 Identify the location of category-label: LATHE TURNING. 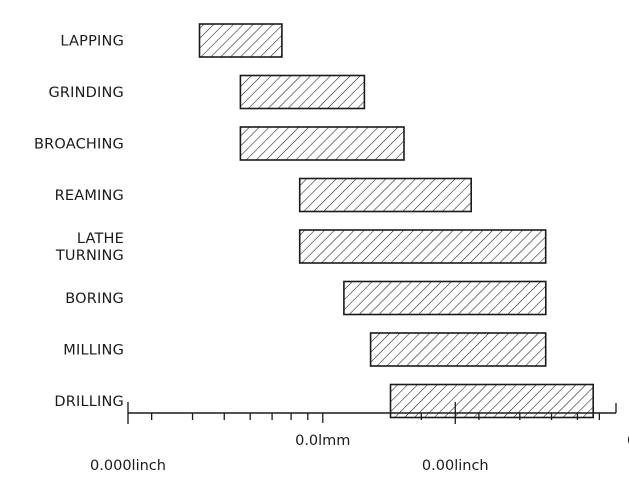
(89, 247).